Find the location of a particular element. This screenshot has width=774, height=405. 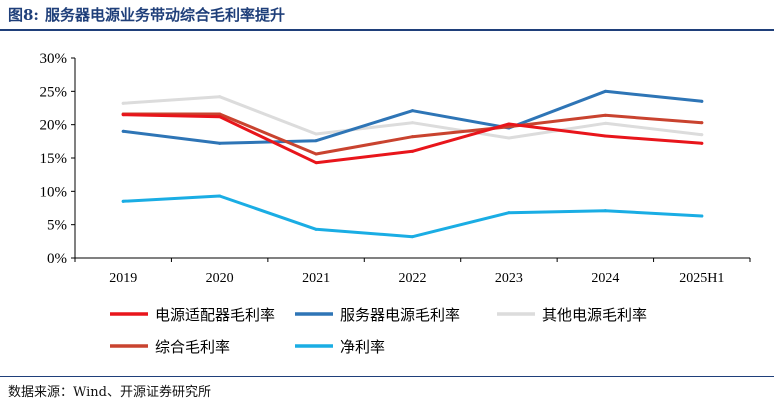

x-tick-label: 2024 is located at coordinates (605, 278).